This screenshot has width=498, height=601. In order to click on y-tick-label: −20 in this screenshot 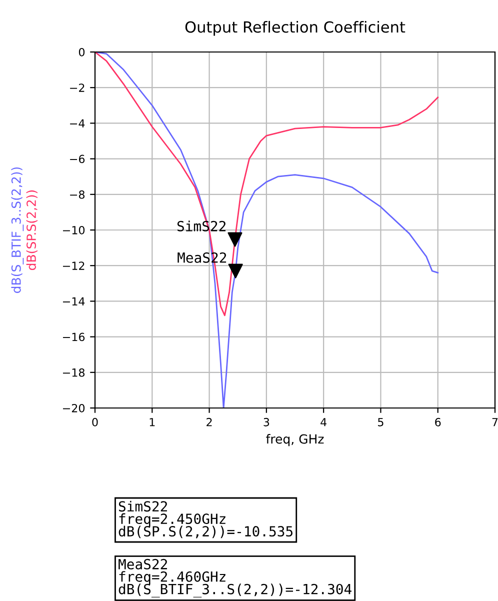, I will do `click(74, 408)`.